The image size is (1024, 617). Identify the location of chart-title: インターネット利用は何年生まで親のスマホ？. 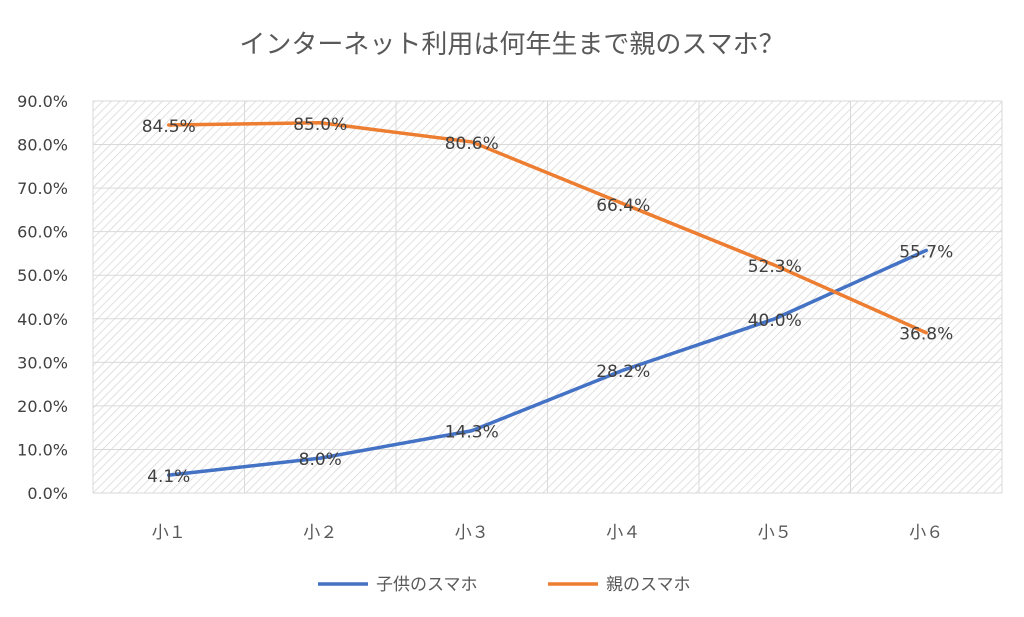
(511, 45).